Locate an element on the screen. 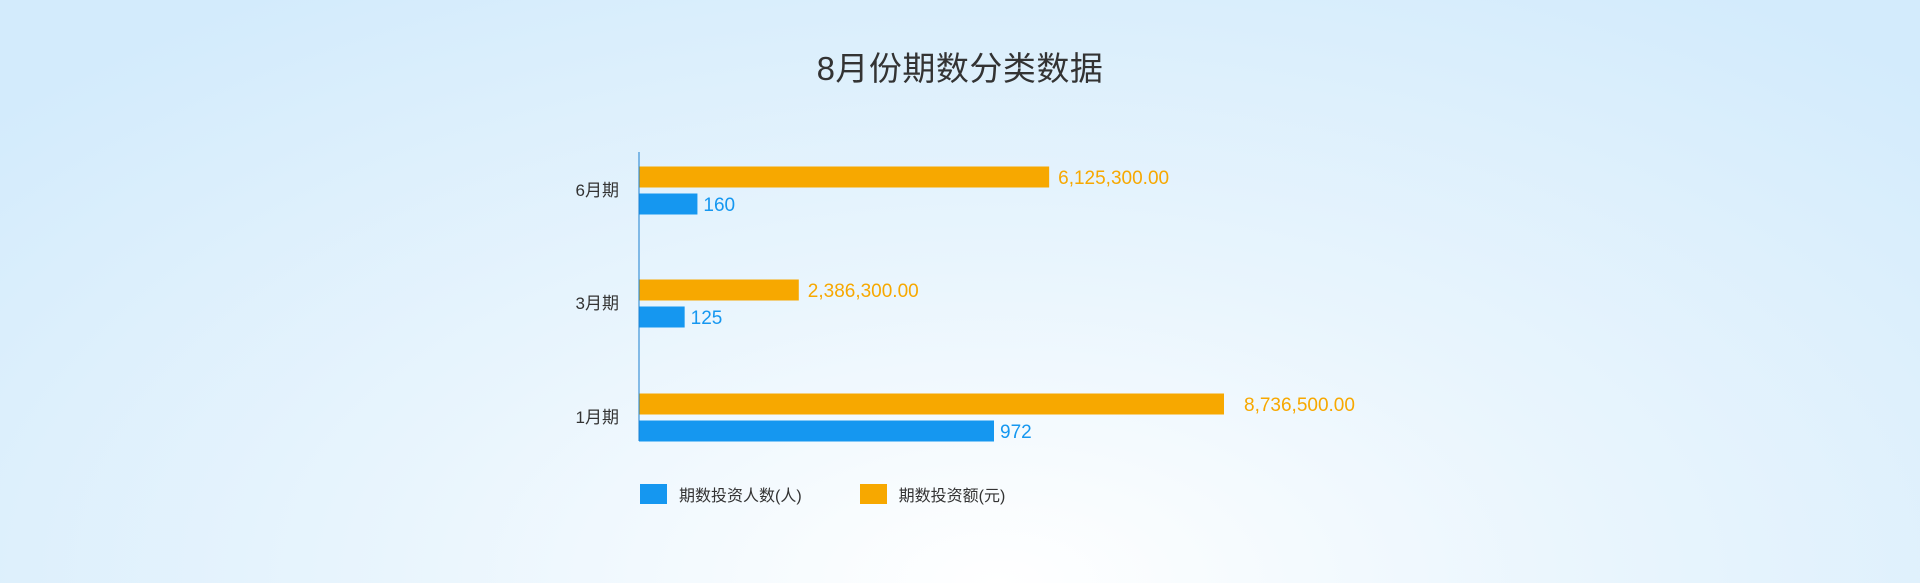 The image size is (1920, 583). category-label: 3月期 is located at coordinates (597, 303).